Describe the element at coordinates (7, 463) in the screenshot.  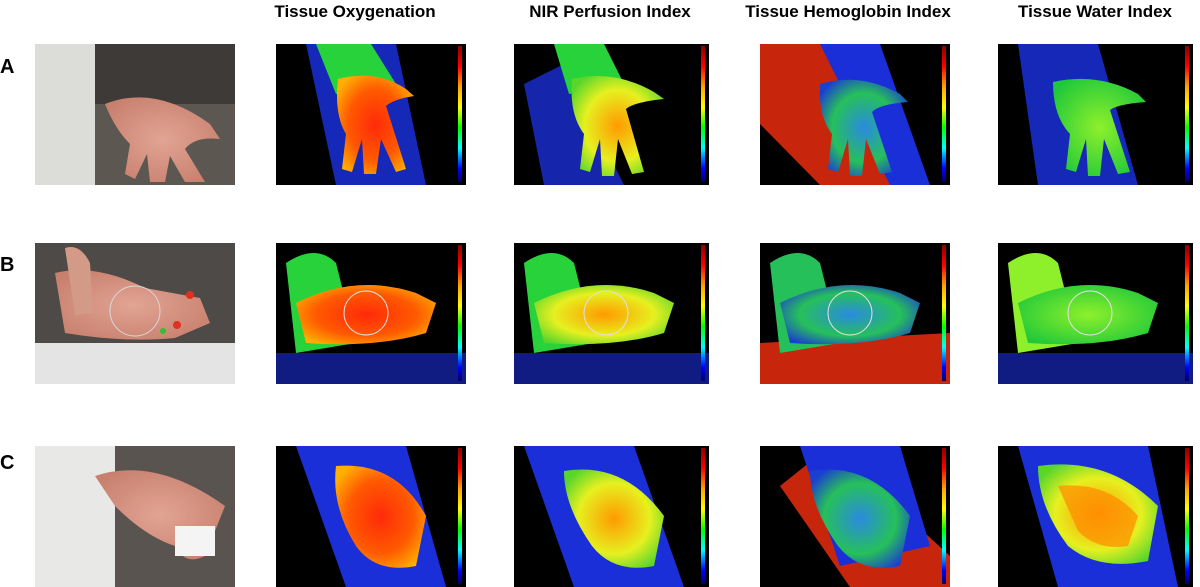
I see `row-label-c: C` at that location.